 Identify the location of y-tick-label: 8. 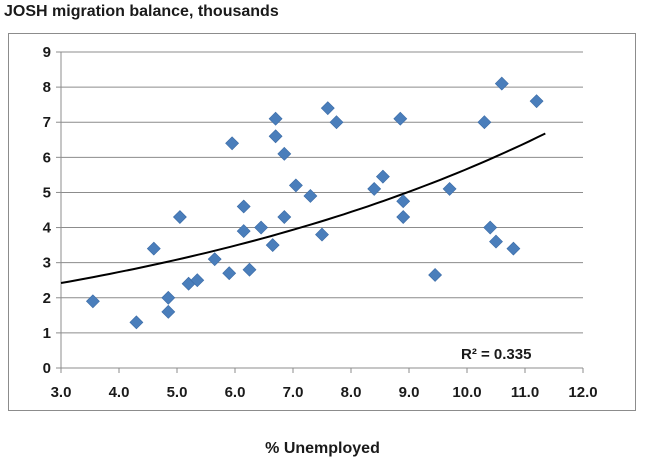
(47, 87).